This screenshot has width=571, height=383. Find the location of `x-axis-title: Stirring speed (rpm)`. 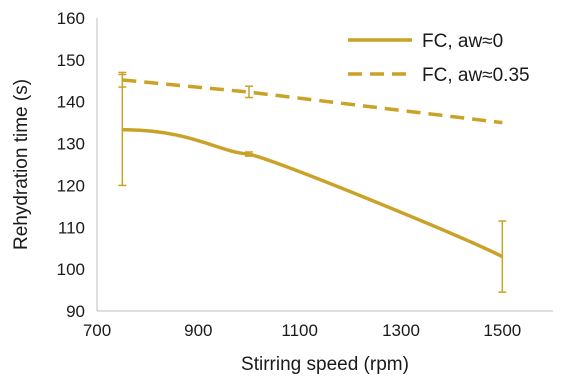

x-axis-title: Stirring speed (rpm) is located at coordinates (325, 364).